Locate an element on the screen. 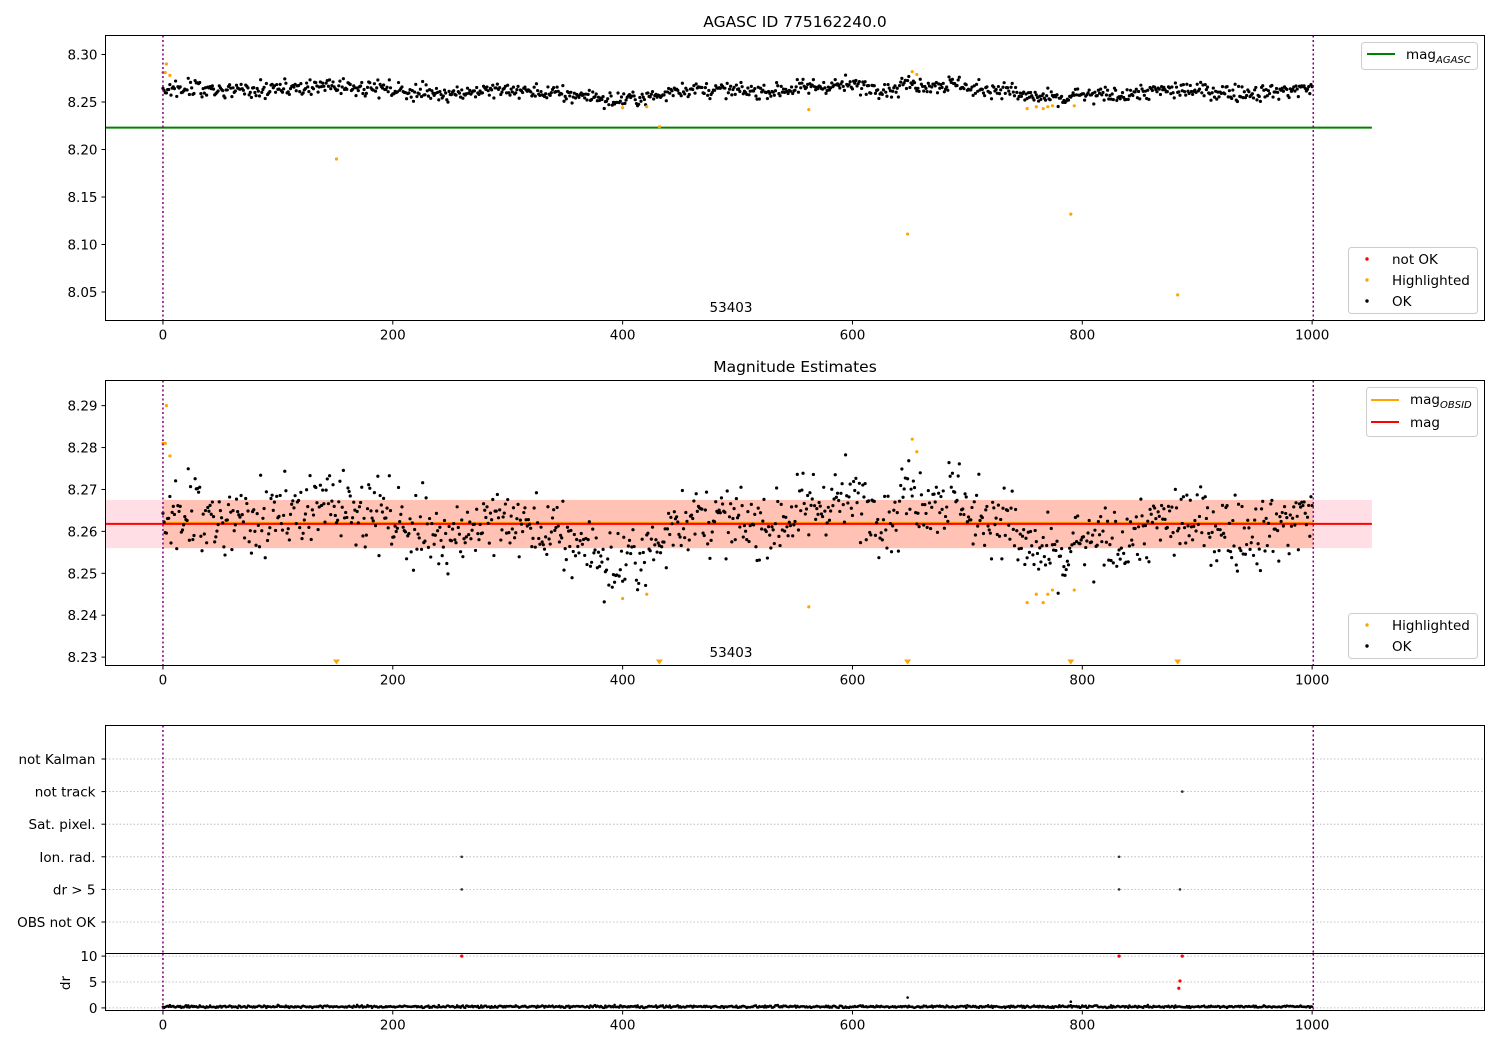 Image resolution: width=1500 pixels, height=1050 pixels. out-of-range-marker is located at coordinates (908, 662).